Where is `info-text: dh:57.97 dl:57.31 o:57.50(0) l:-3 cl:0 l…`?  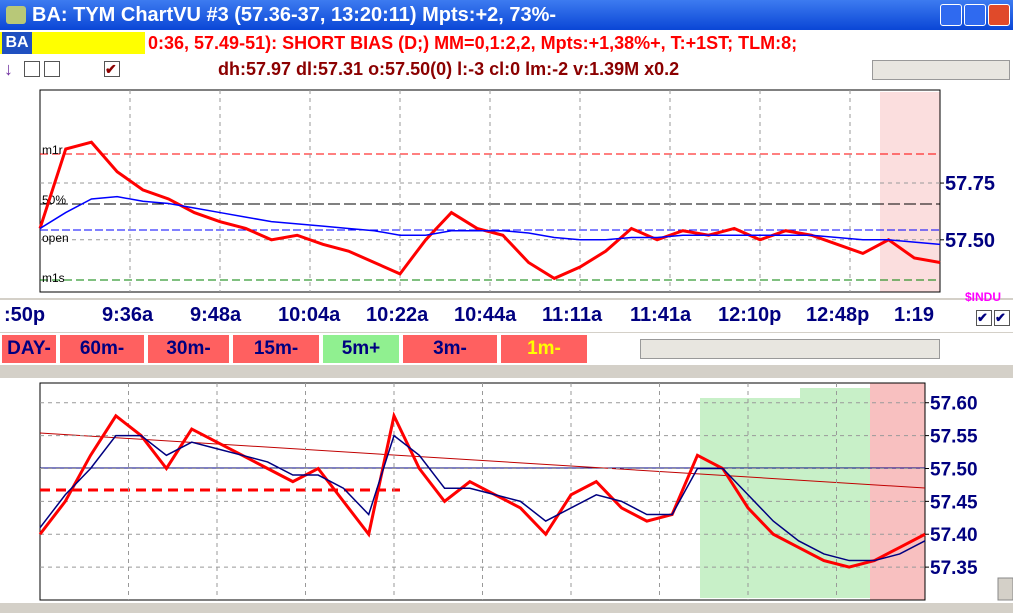
info-text: dh:57.97 dl:57.31 o:57.50(0) l:-3 cl:0 l… is located at coordinates (449, 69).